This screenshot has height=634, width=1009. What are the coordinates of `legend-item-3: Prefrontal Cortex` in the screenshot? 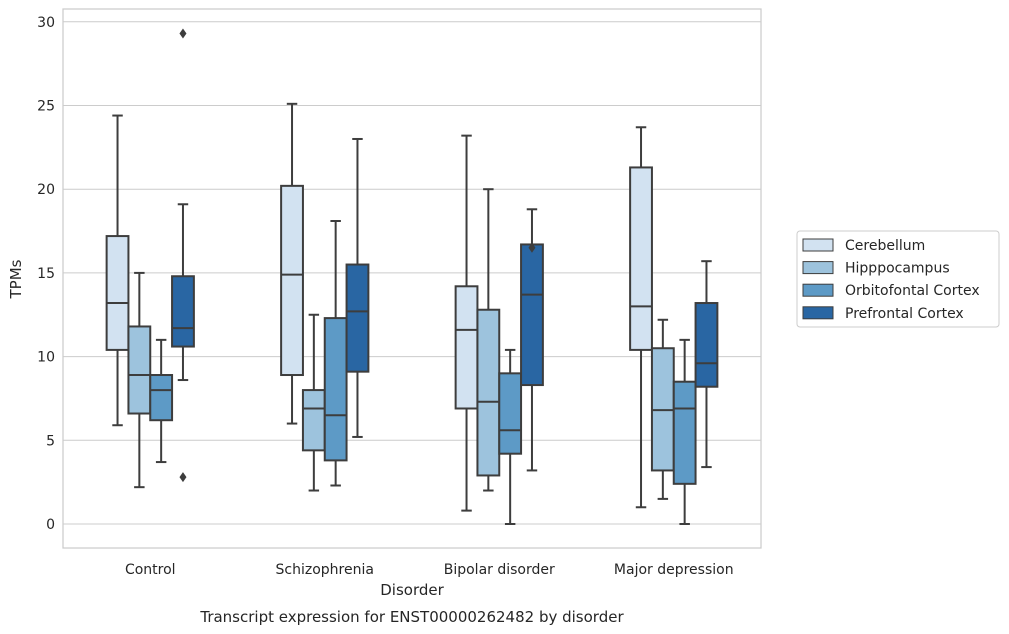 It's located at (883, 314).